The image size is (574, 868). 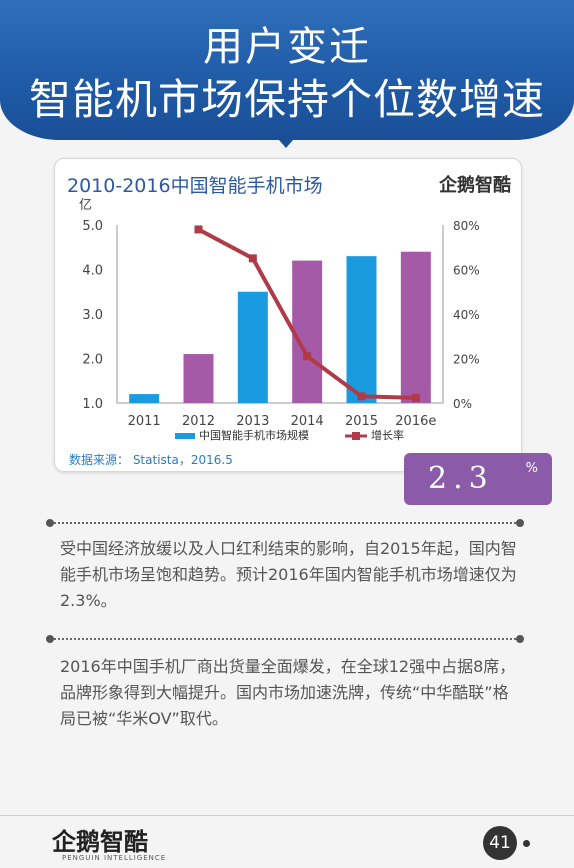 What do you see at coordinates (144, 421) in the screenshot?
I see `x-tick-label: 2011` at bounding box center [144, 421].